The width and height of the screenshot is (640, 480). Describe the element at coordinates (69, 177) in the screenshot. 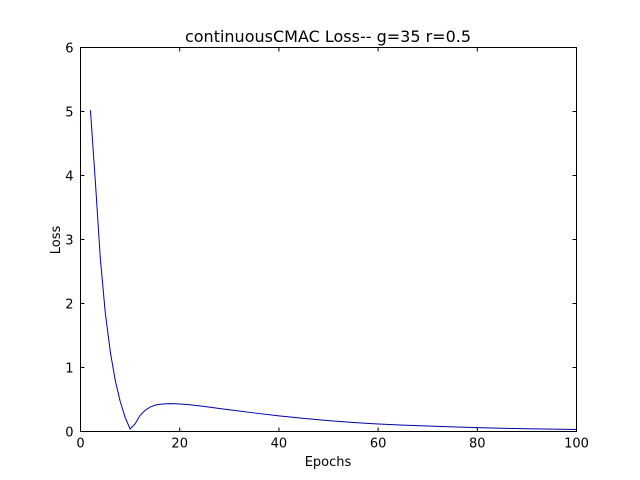

I see `y-tick-label: 4` at that location.